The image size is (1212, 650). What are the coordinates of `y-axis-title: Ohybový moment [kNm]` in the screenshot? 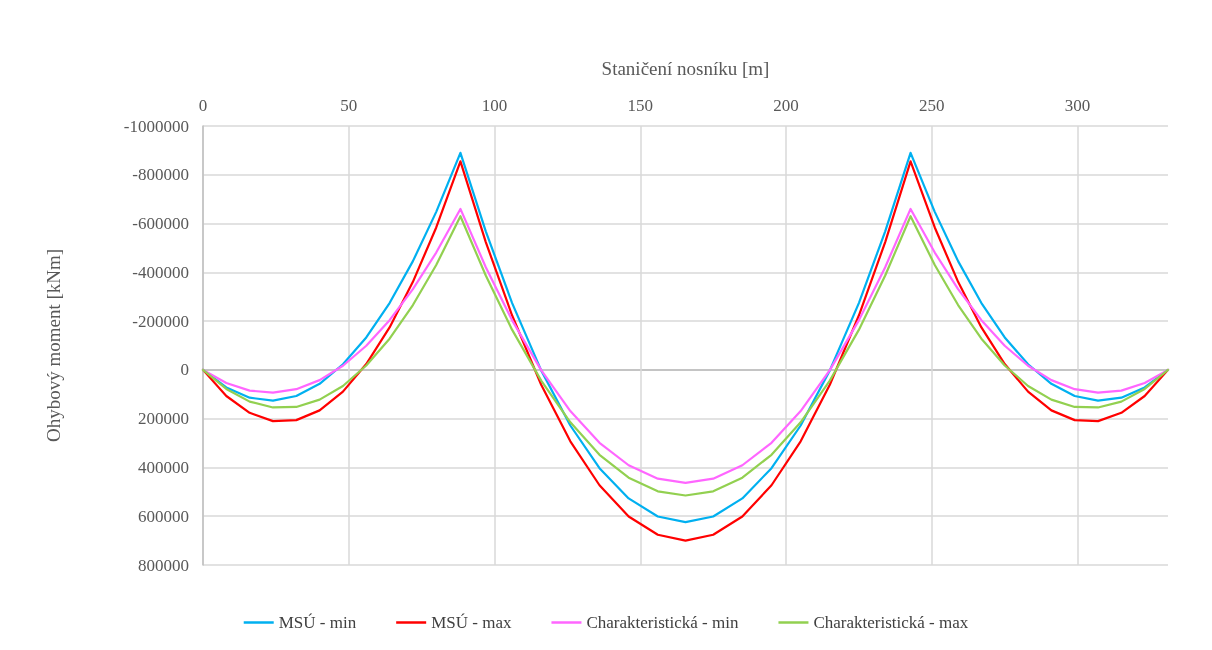 It's located at (53, 345).